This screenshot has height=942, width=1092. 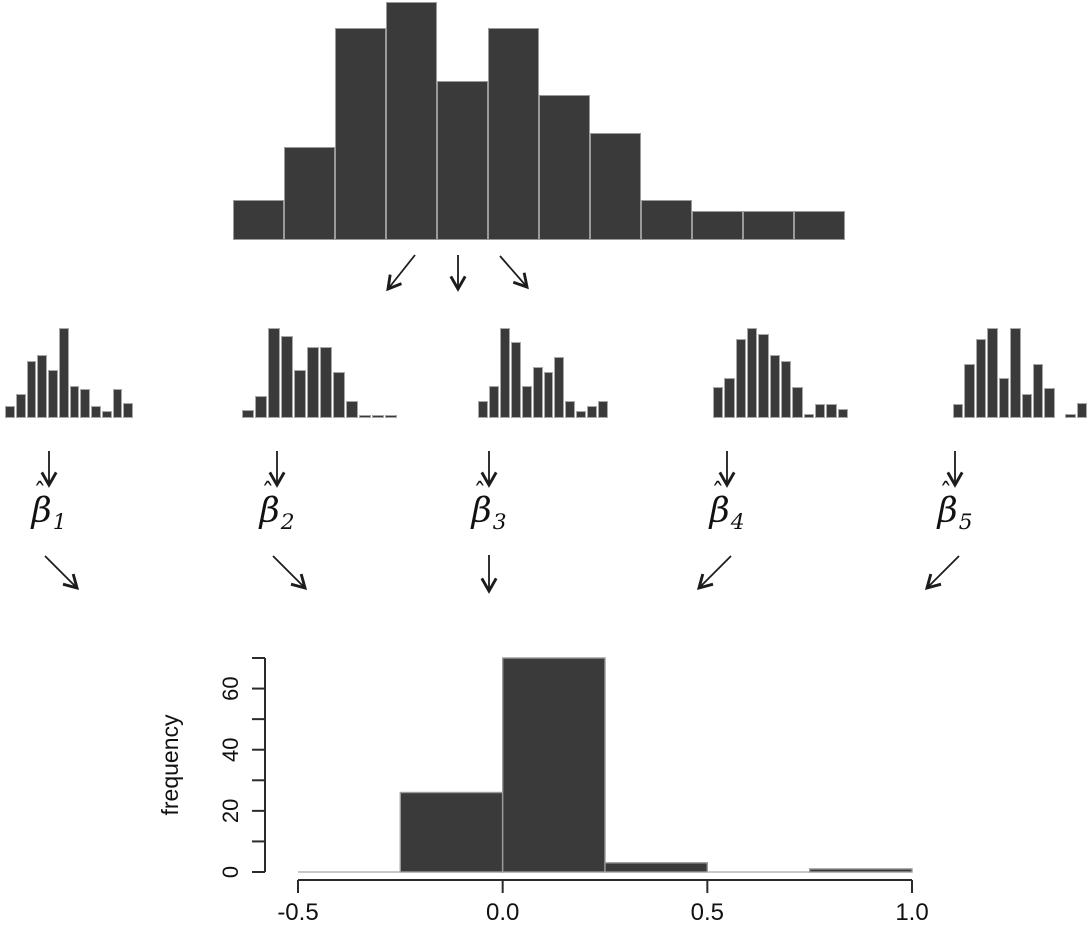 I want to click on bootstrap-sample-3-histogram, so click(x=543, y=373).